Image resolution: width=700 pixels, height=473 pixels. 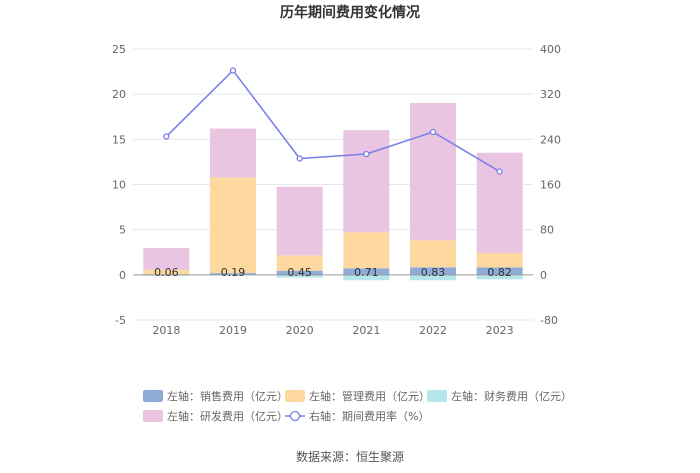 I want to click on legend-label: 左轴：销售费用（亿元）, so click(x=227, y=396).